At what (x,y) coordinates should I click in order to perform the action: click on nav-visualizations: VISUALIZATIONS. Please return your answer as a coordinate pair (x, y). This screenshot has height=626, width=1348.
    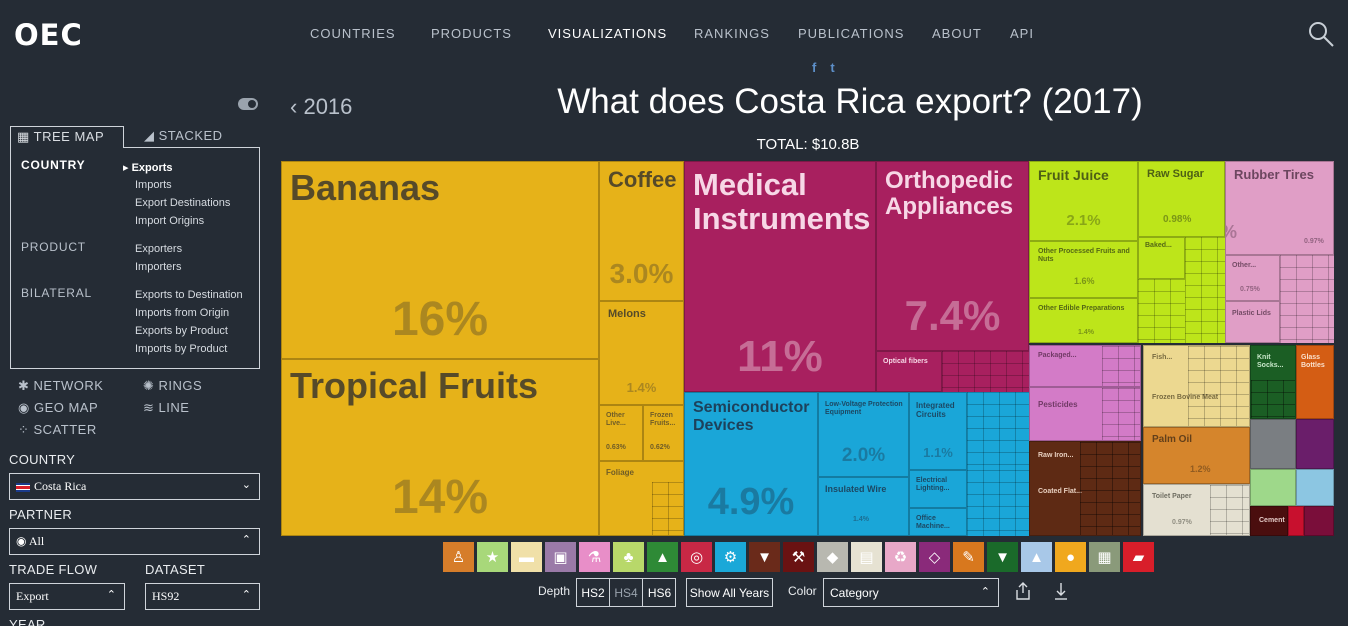
    Looking at the image, I should click on (608, 33).